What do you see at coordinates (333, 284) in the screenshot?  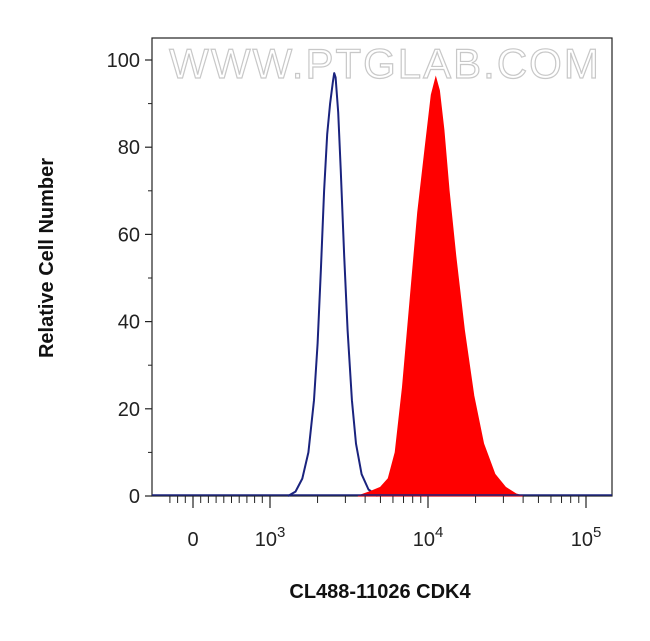 I see `series-outline-histogram` at bounding box center [333, 284].